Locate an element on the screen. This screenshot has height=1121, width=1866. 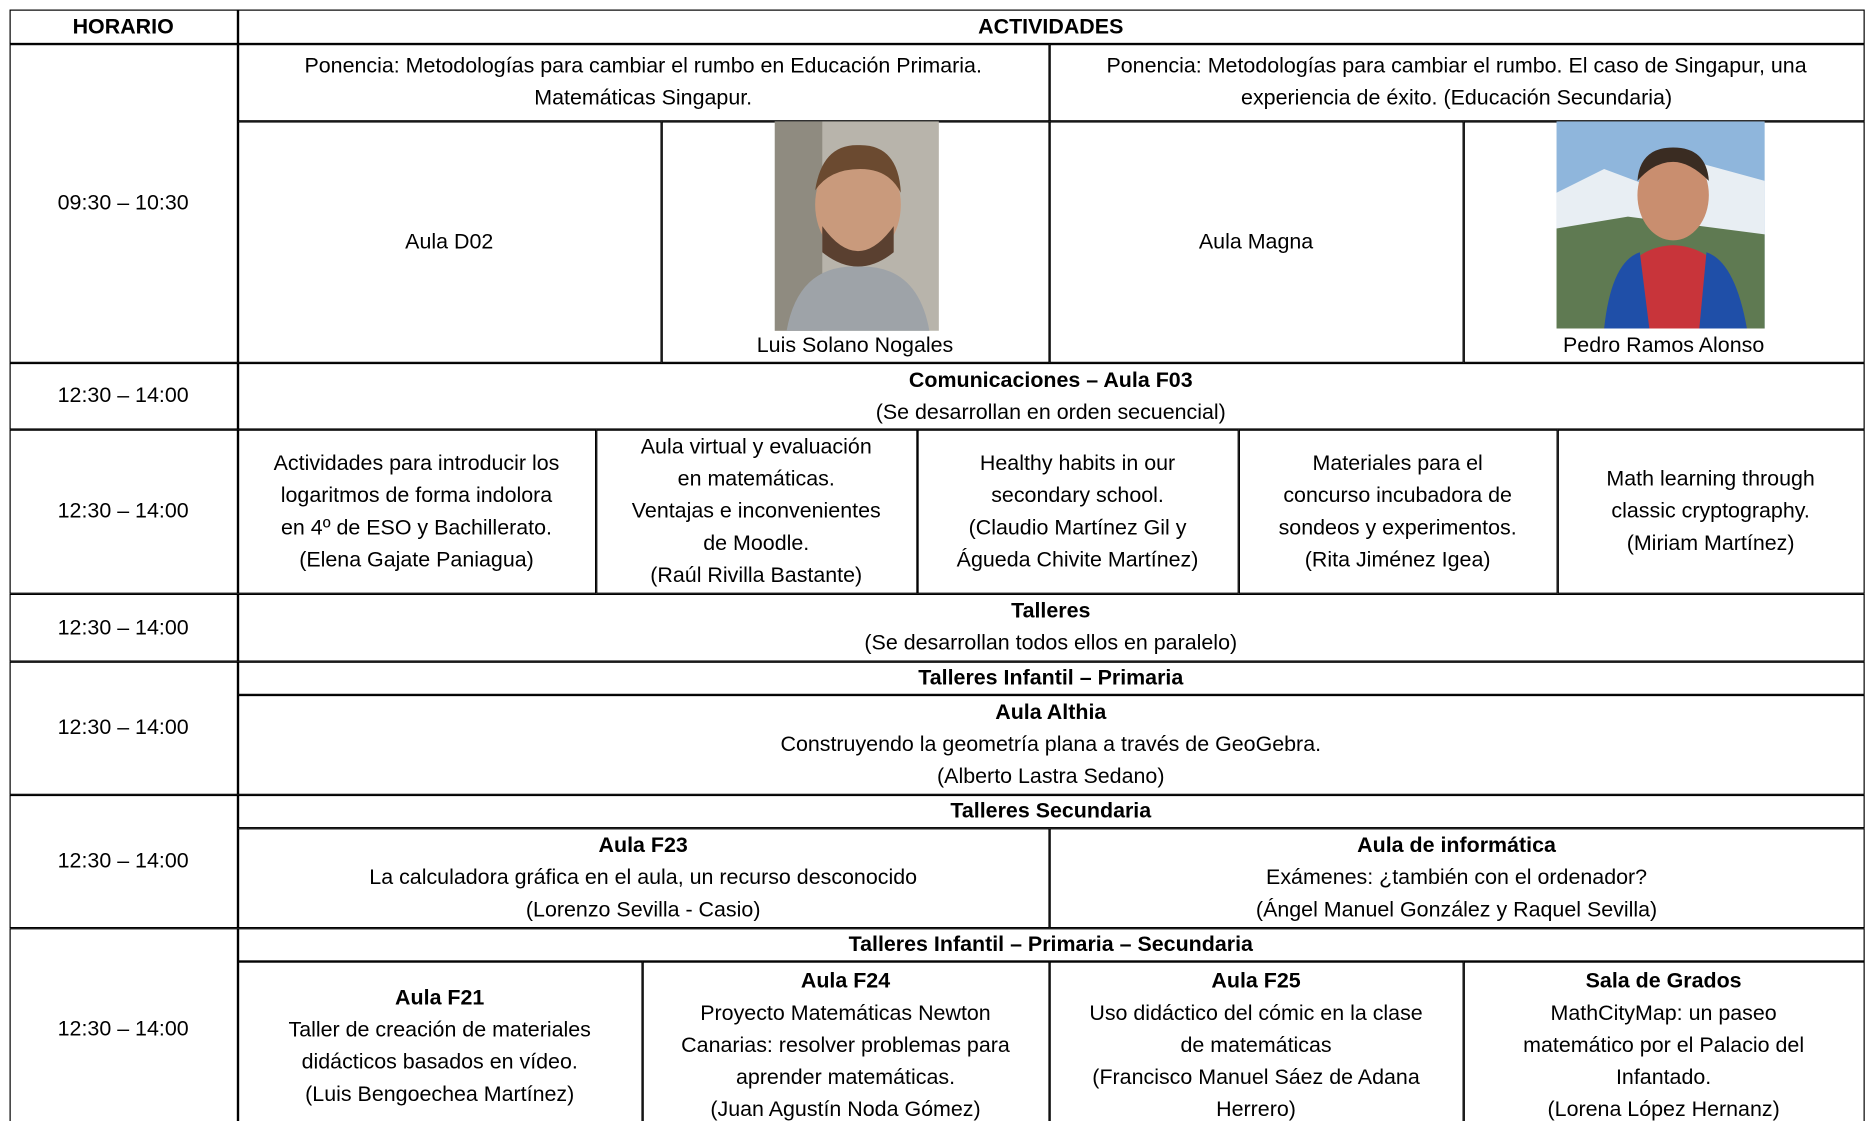
time-cell: 09:30 – 10:30 is located at coordinates (123, 203).